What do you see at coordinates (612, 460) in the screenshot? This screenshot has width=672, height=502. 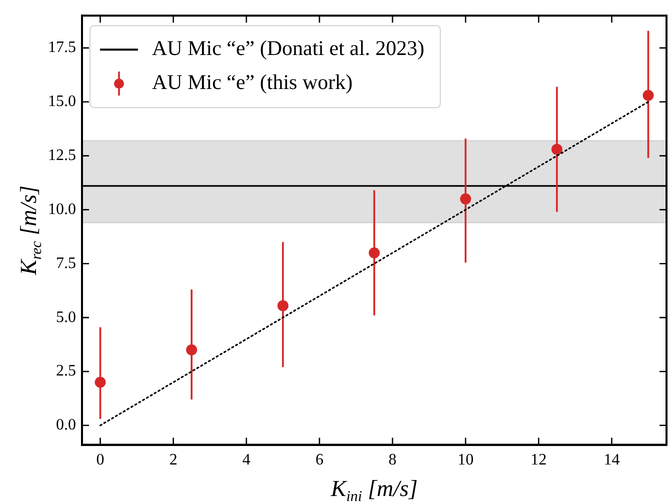 I see `x-tick-label: 14` at bounding box center [612, 460].